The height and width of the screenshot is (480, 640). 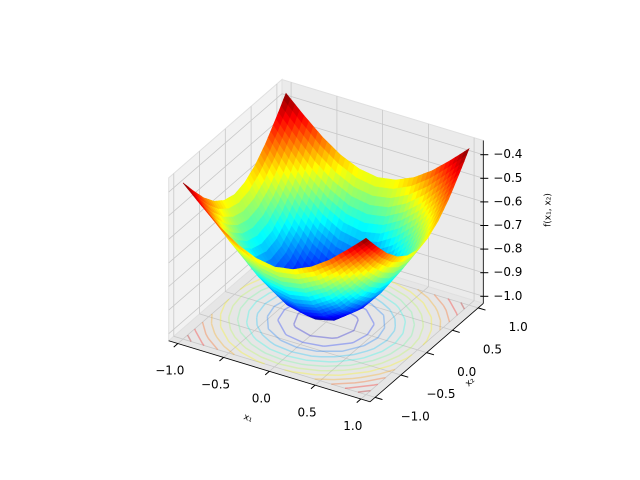 What do you see at coordinates (415, 417) in the screenshot?
I see `y-tick-label: −1.0` at bounding box center [415, 417].